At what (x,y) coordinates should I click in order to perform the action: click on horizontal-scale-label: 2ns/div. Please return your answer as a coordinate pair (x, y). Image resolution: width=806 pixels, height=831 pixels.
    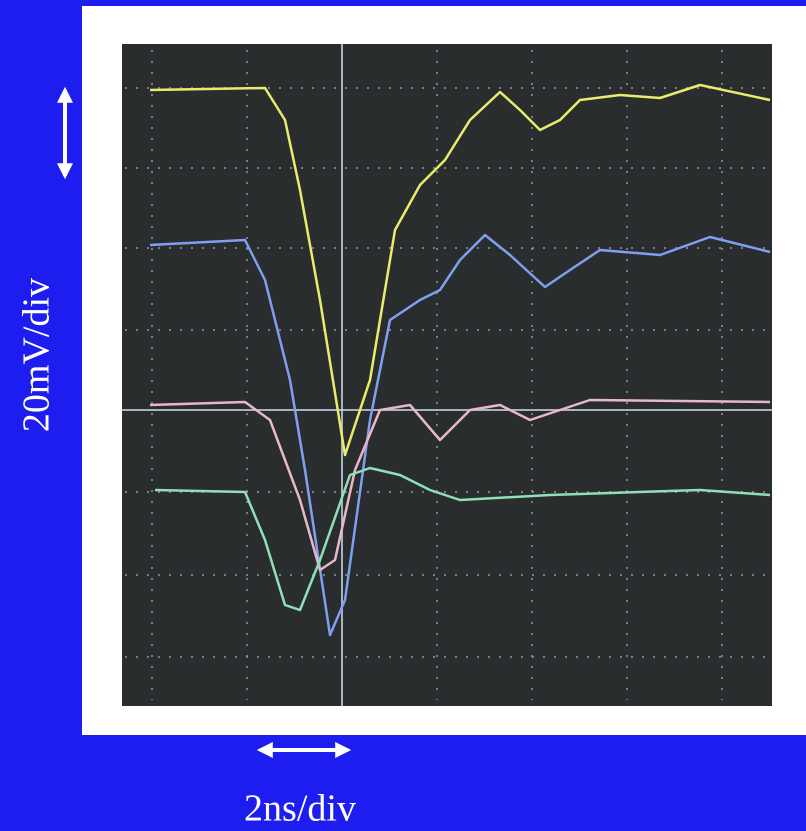
    Looking at the image, I should click on (300, 809).